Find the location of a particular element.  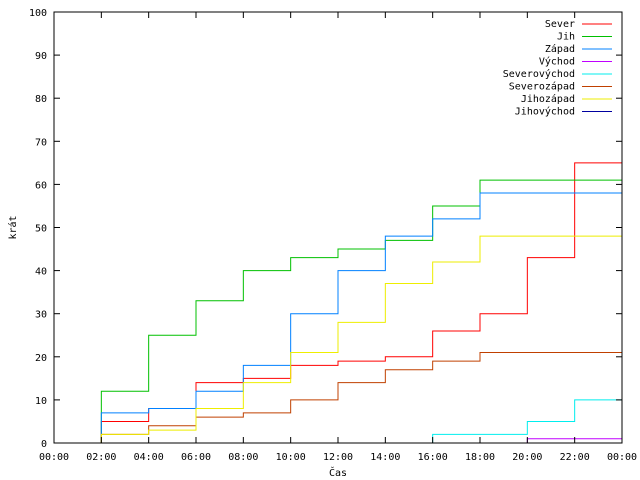

x-tick-label: 14:00 is located at coordinates (385, 457).